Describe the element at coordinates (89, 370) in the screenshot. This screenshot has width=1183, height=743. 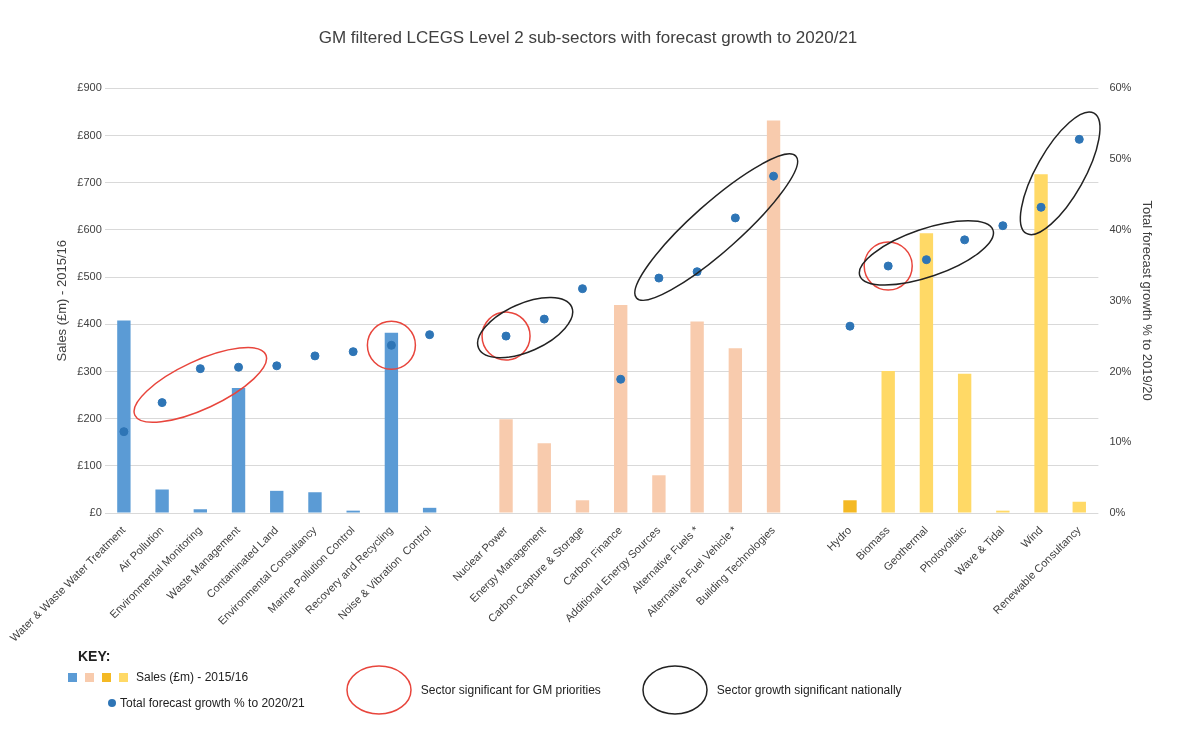
I see `y-tick-label: £300` at that location.